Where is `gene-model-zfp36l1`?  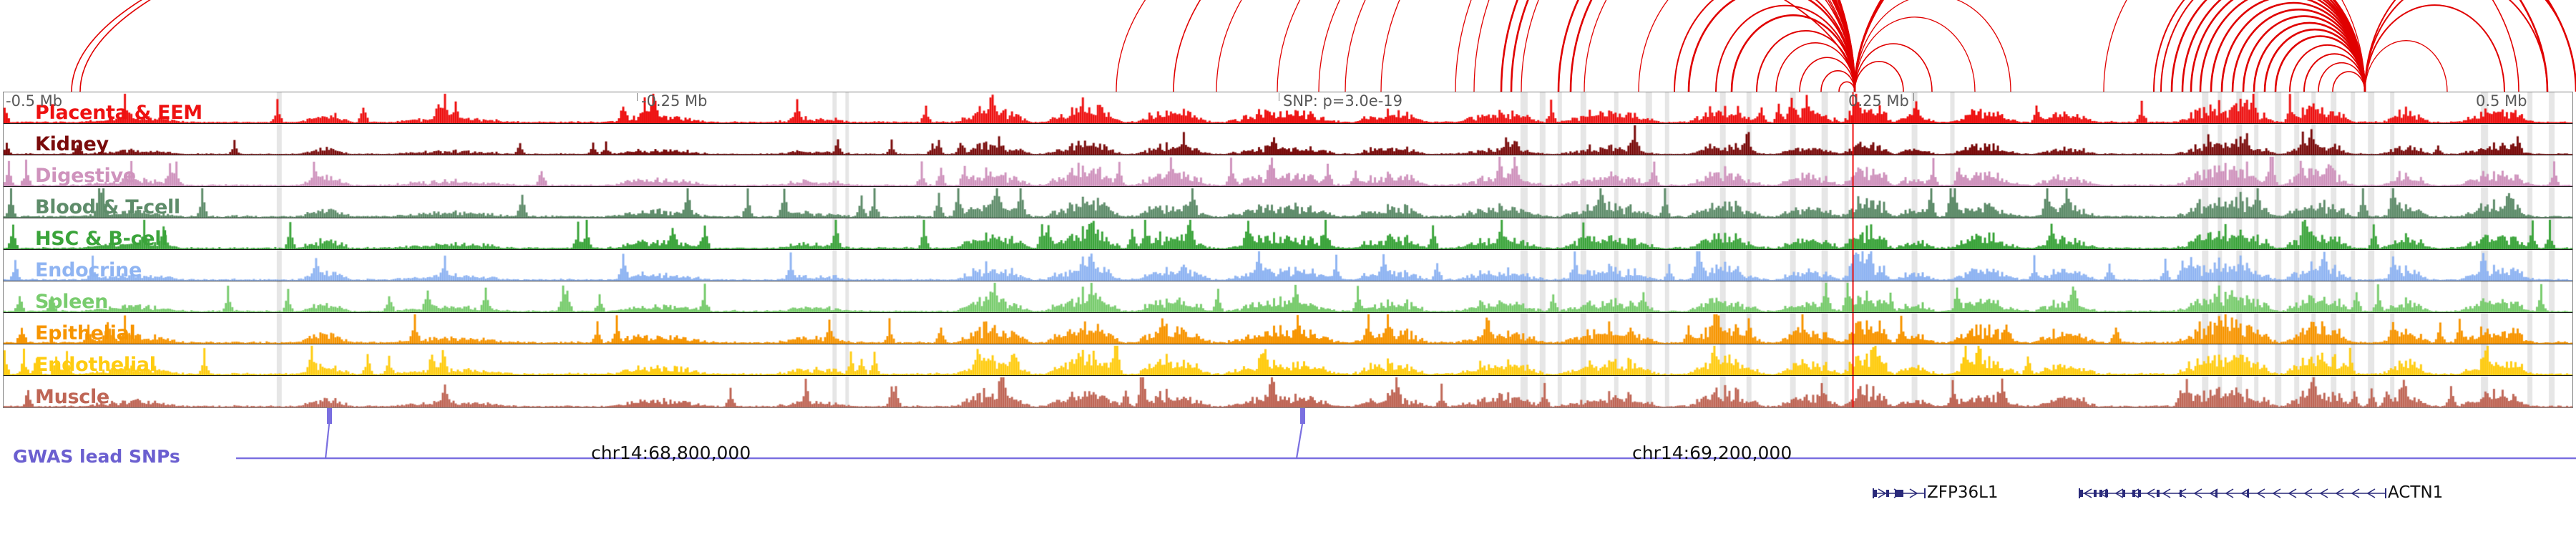
gene-model-zfp36l1 is located at coordinates (1899, 493).